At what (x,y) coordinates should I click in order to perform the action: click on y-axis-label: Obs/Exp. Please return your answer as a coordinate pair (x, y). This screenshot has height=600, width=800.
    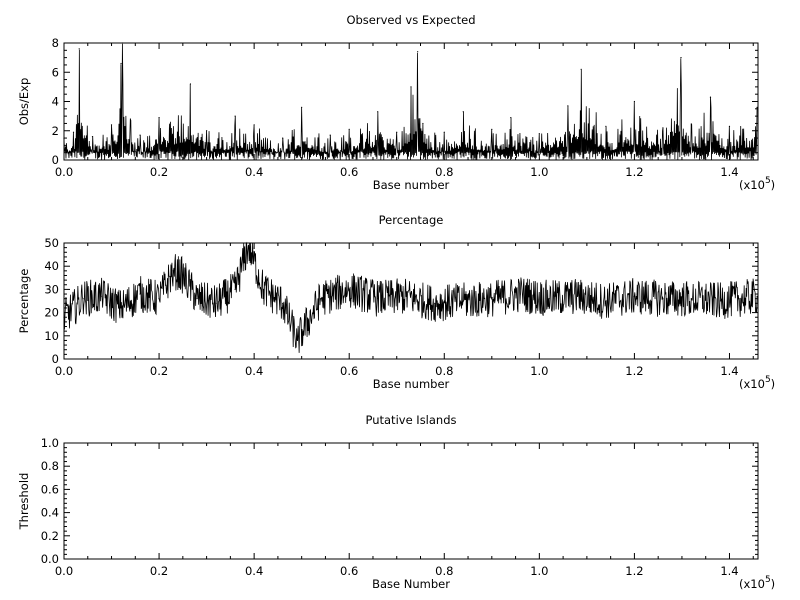
    Looking at the image, I should click on (24, 102).